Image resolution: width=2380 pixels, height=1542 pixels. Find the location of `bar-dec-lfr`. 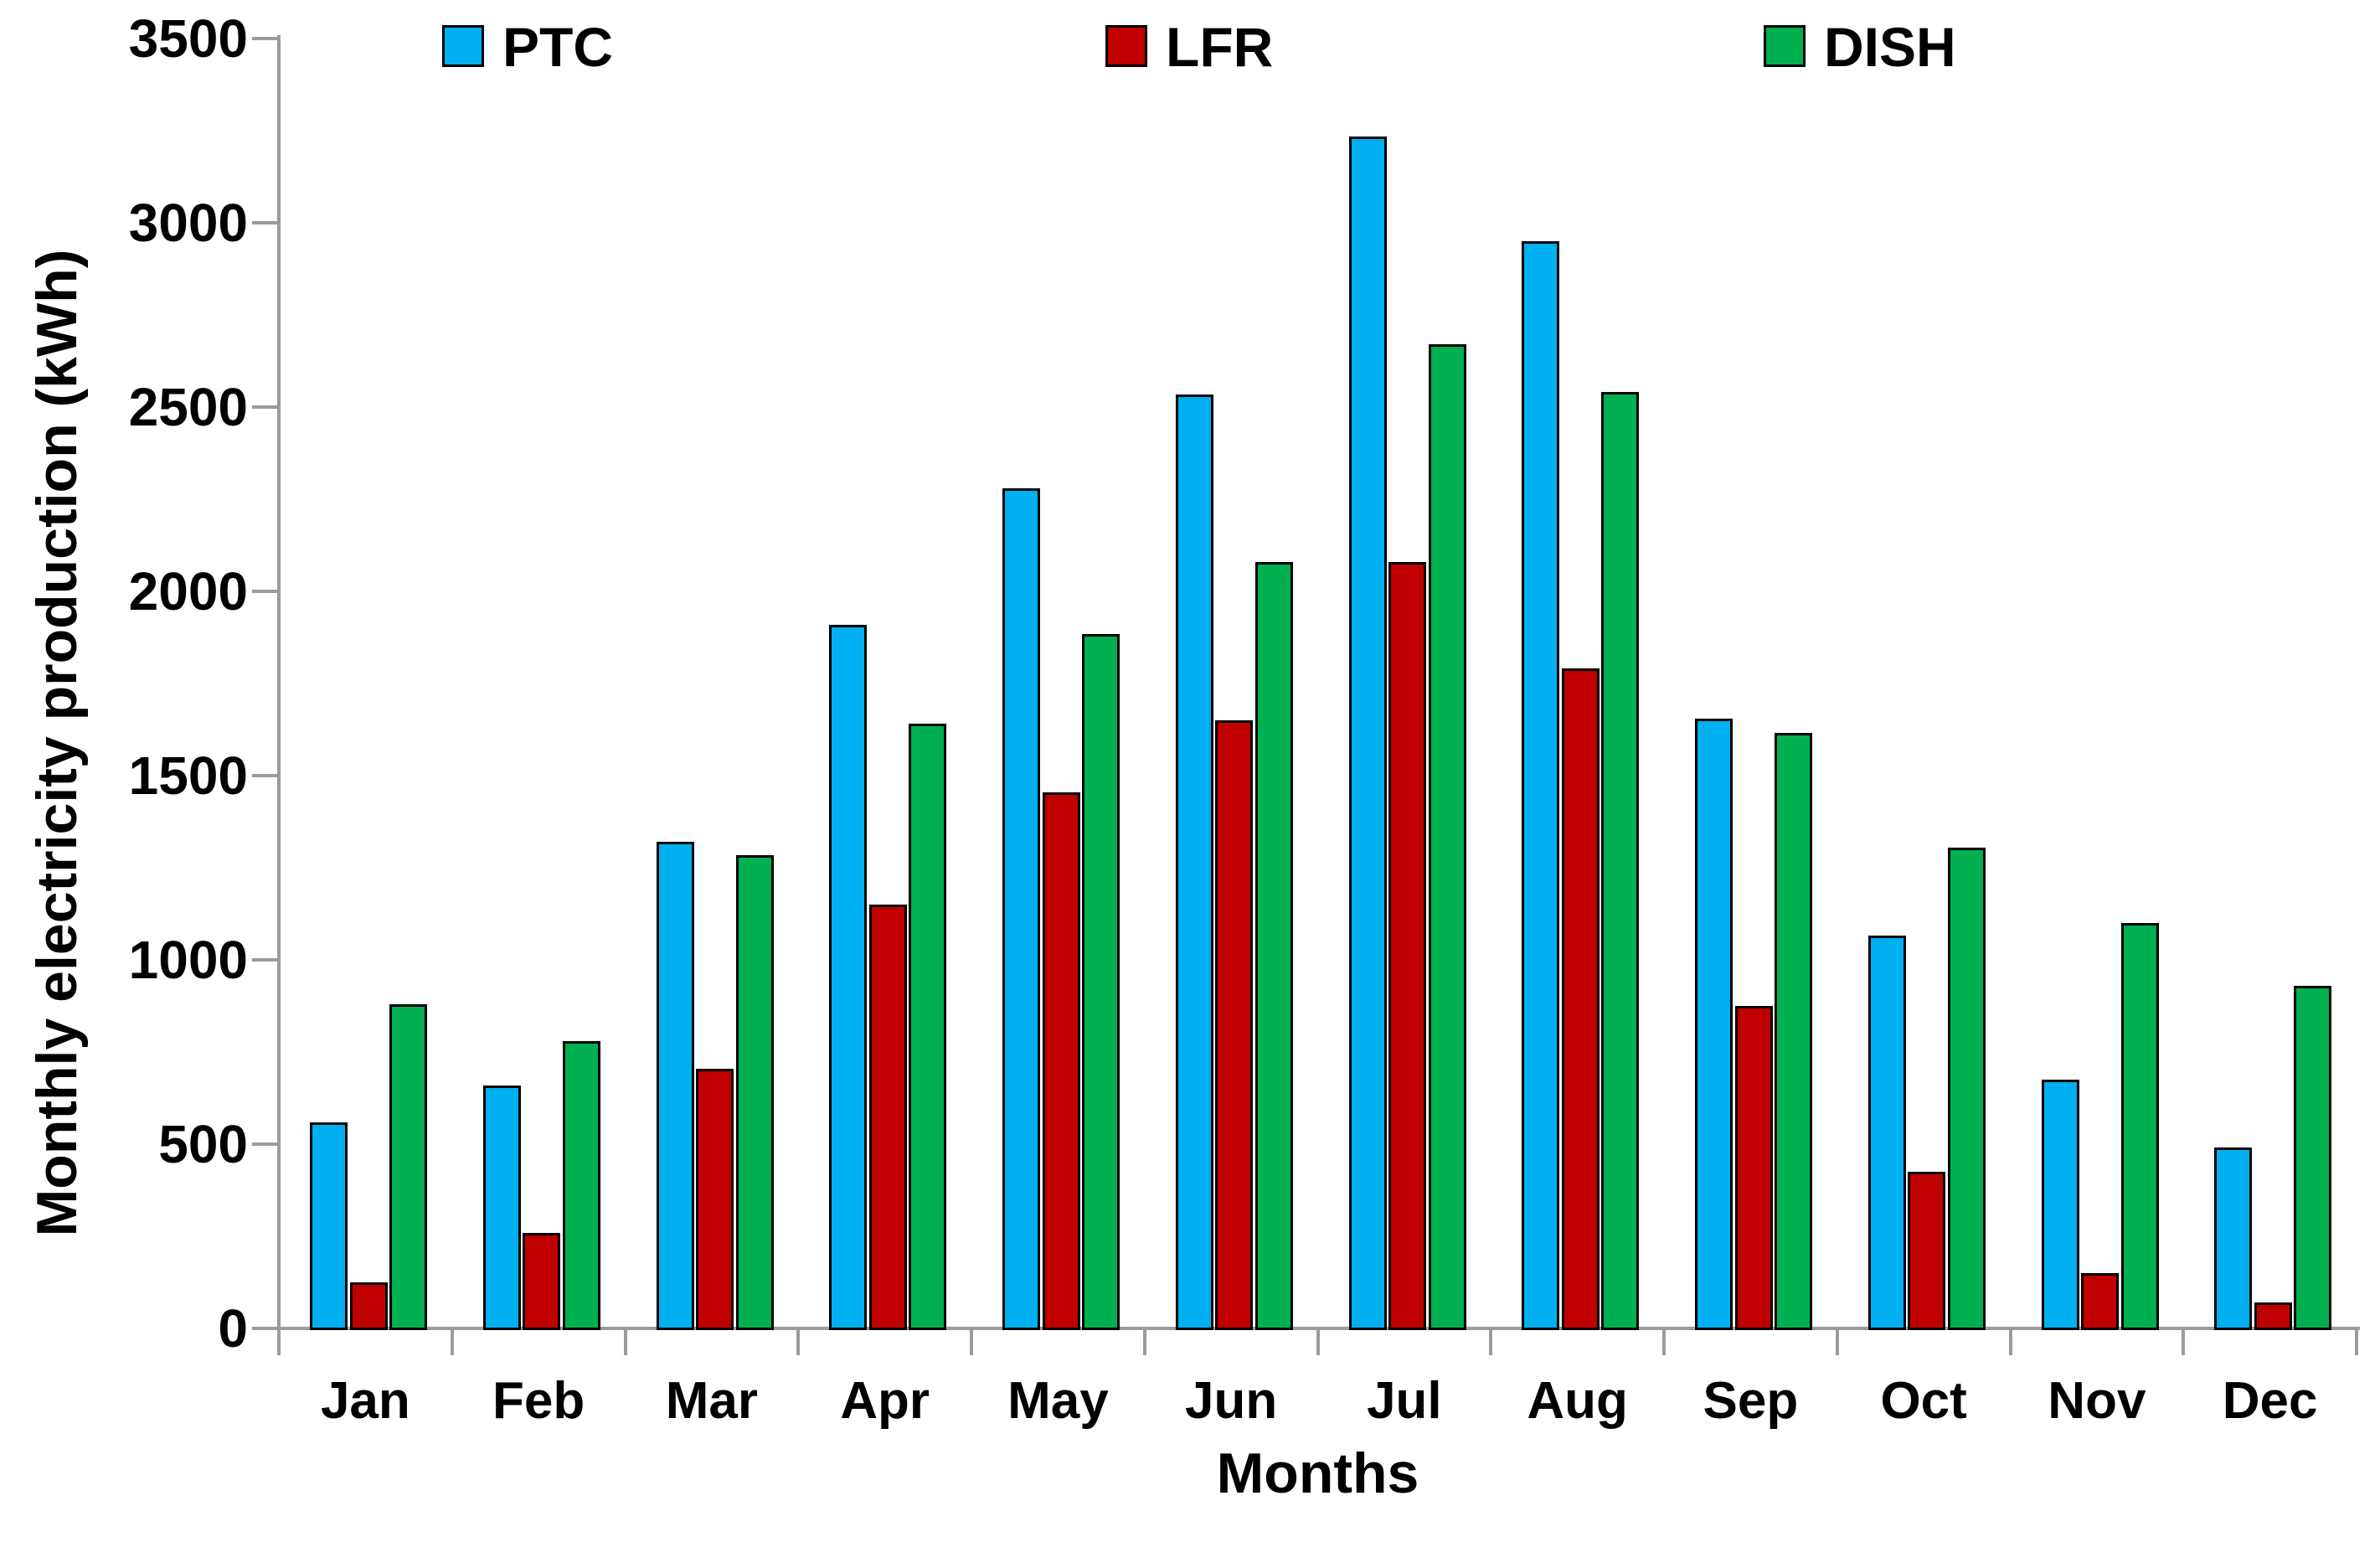

bar-dec-lfr is located at coordinates (2273, 1316).